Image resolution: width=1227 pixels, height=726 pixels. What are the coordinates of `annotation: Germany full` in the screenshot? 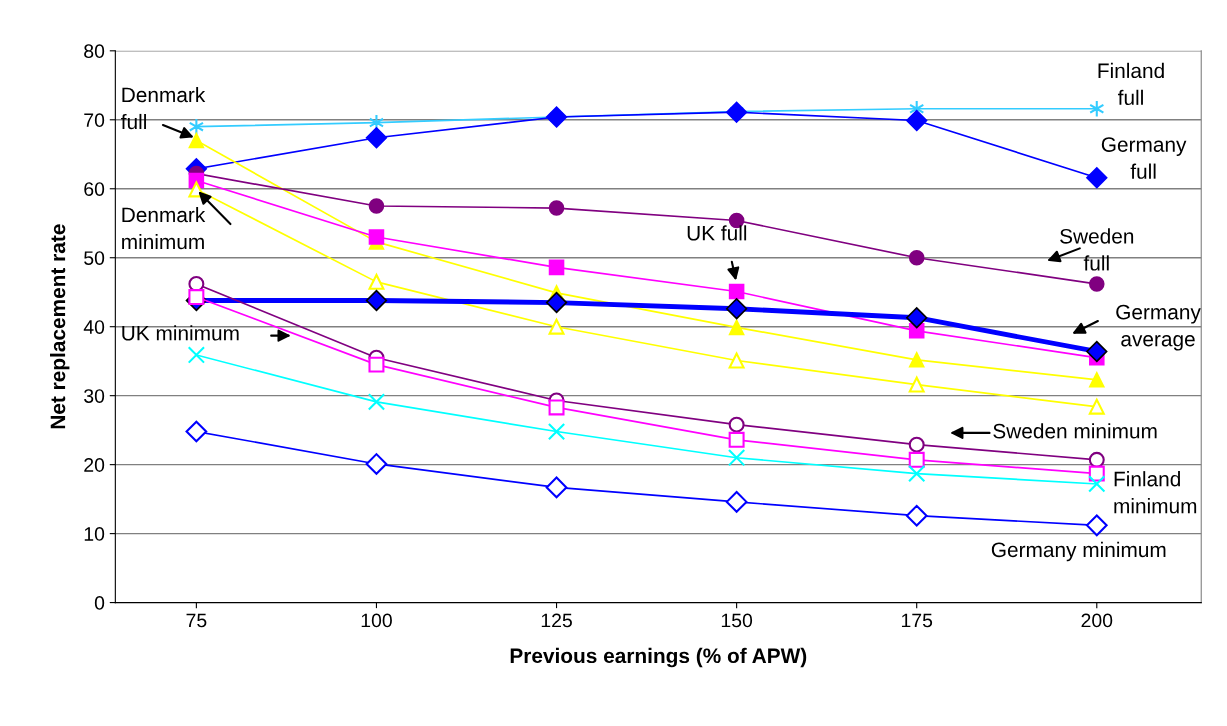 It's located at (1144, 158).